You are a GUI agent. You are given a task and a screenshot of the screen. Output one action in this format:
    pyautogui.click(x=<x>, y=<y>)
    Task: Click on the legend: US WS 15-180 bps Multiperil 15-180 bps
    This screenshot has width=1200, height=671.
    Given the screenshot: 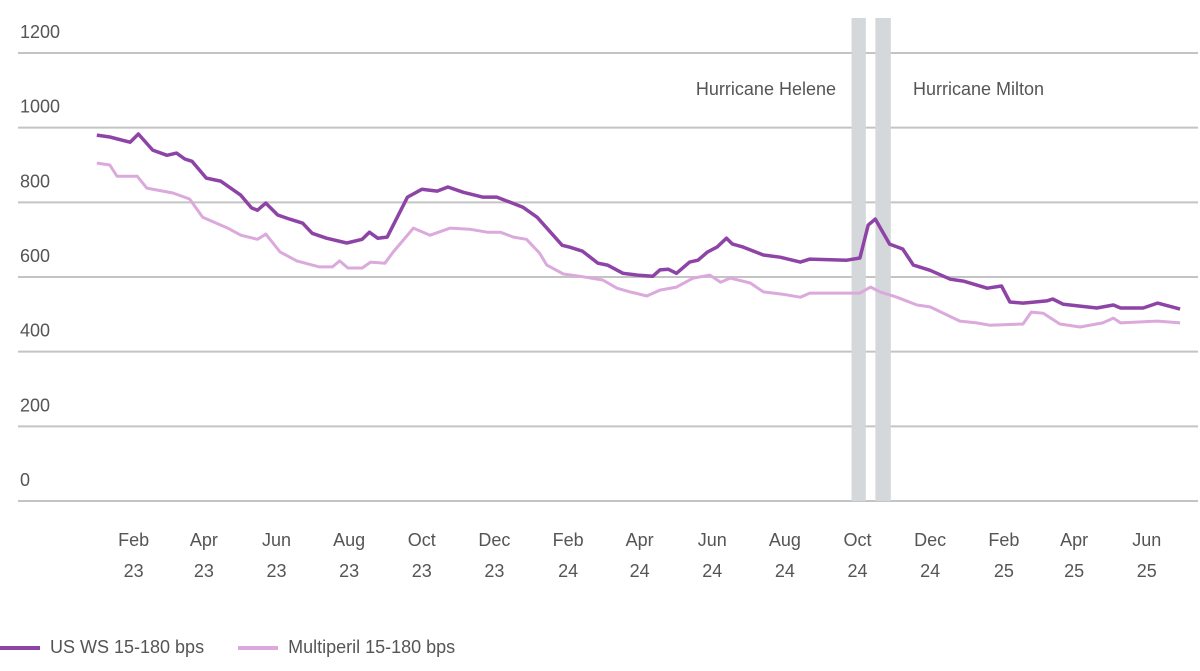 What is the action you would take?
    pyautogui.click(x=244, y=647)
    